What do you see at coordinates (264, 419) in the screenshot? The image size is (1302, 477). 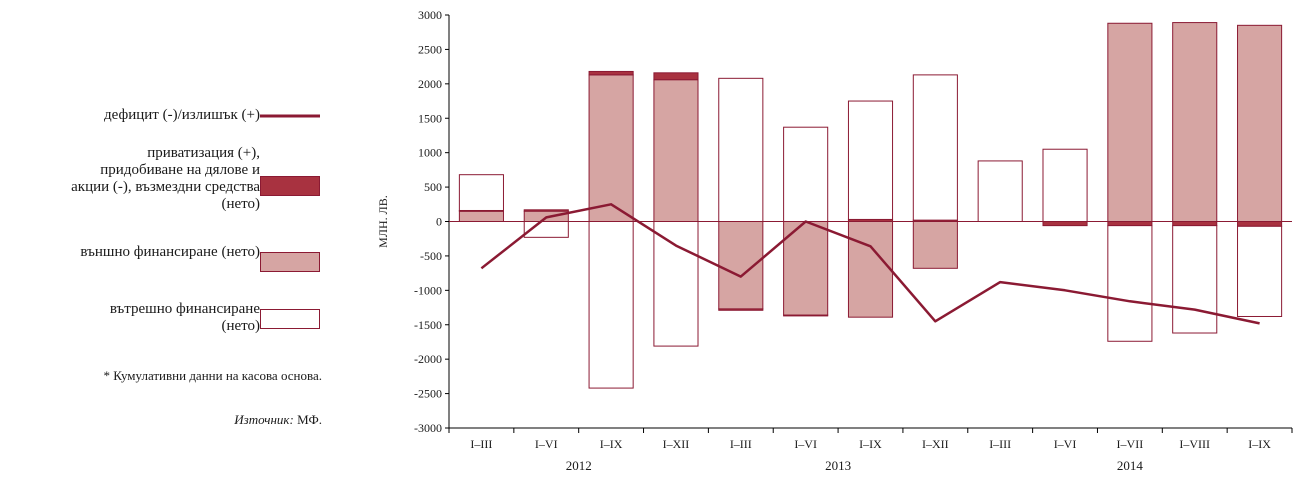 I see `note-source-label: Източник:` at bounding box center [264, 419].